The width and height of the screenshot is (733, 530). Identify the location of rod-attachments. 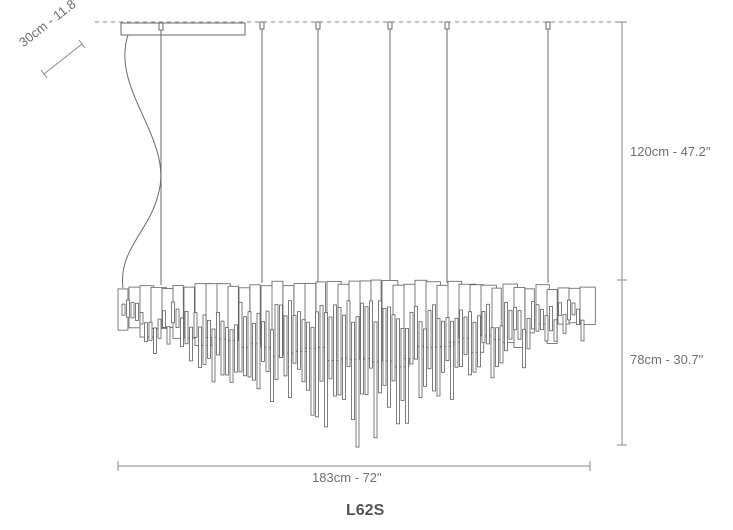
(354, 26).